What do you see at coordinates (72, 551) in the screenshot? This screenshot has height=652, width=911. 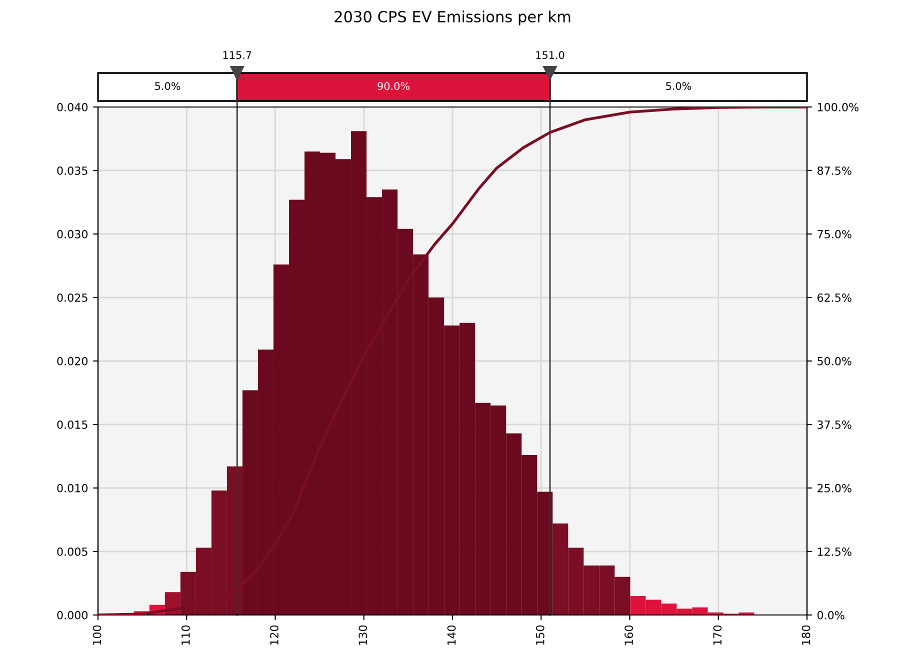 I see `y-tick-label: 0.005` at bounding box center [72, 551].